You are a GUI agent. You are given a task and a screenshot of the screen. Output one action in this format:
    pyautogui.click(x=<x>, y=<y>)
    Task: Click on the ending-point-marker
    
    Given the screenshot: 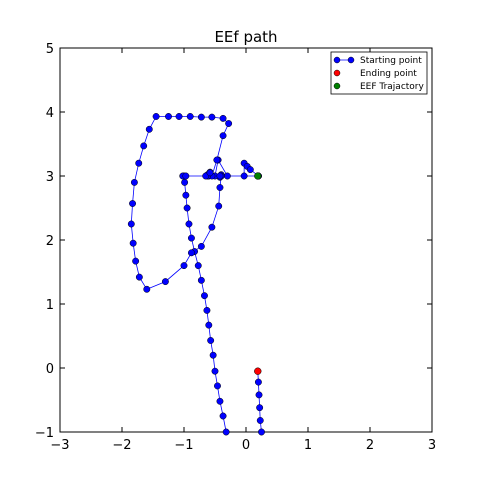 What is the action you would take?
    pyautogui.click(x=258, y=371)
    